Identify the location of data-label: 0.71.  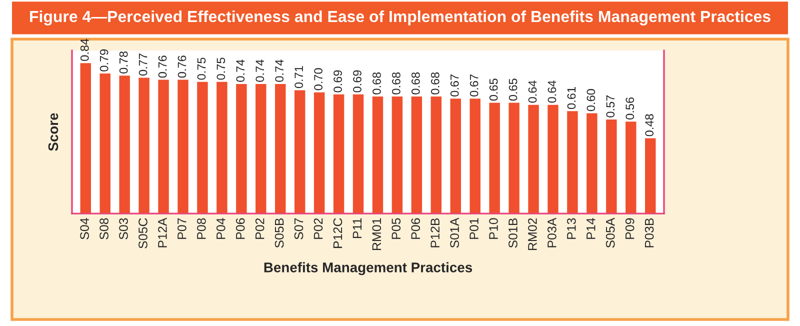
(299, 77).